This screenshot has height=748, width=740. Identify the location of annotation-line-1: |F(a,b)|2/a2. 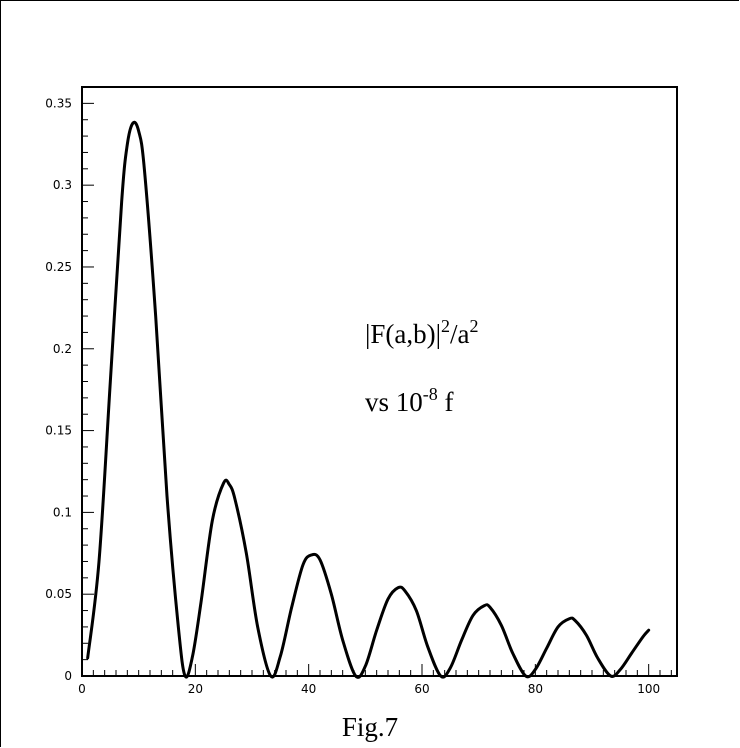
(422, 332).